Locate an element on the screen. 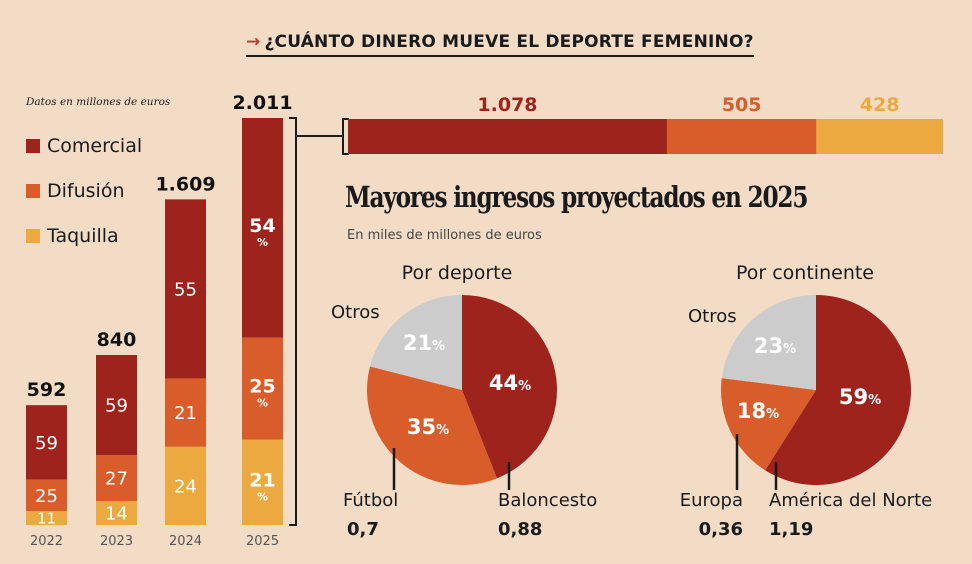 Image resolution: width=972 pixels, height=564 pixels. legend-item-taquilla: Taquilla is located at coordinates (72, 236).